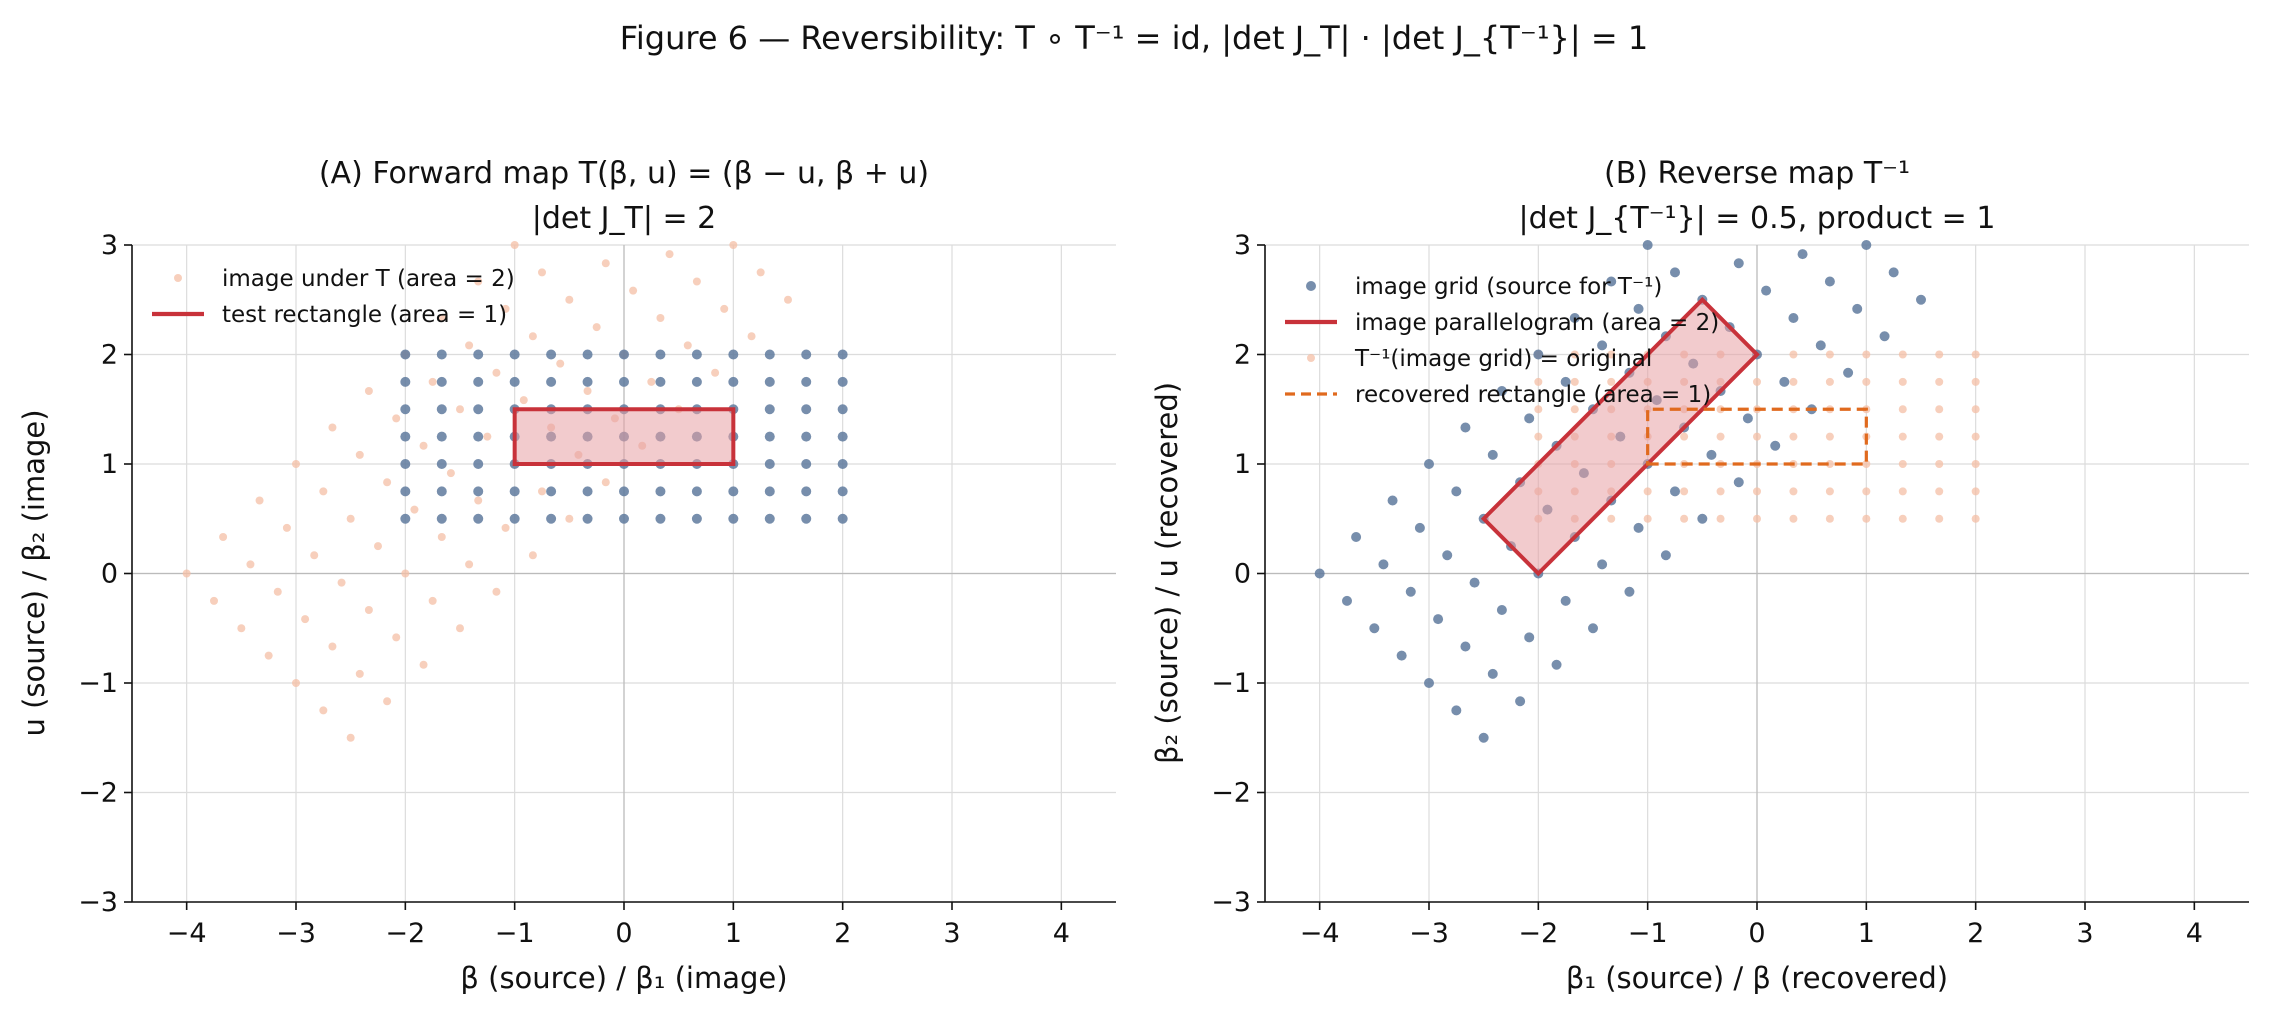 The width and height of the screenshot is (2269, 1018). Describe the element at coordinates (1648, 933) in the screenshot. I see `x-tick-label: −1` at that location.